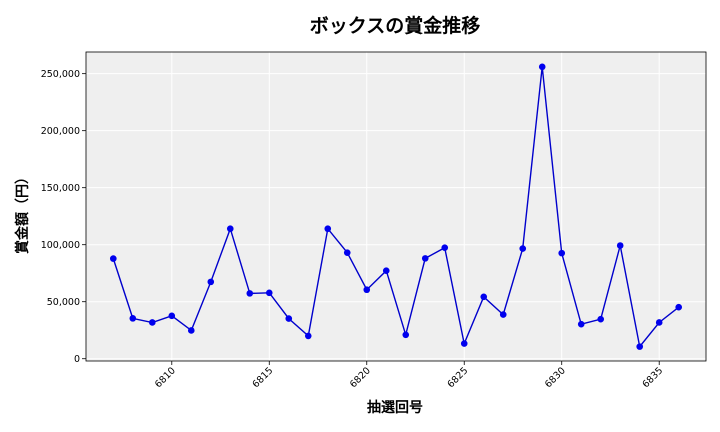 The image size is (720, 432). What do you see at coordinates (60, 188) in the screenshot?
I see `y-tick-label: 150,000` at bounding box center [60, 188].